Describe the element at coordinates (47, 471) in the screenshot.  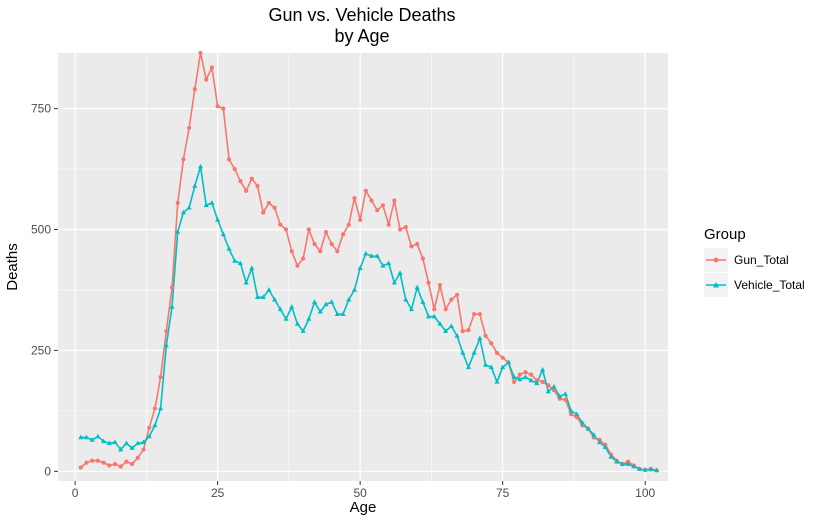
I see `y-tick-label: 0` at that location.